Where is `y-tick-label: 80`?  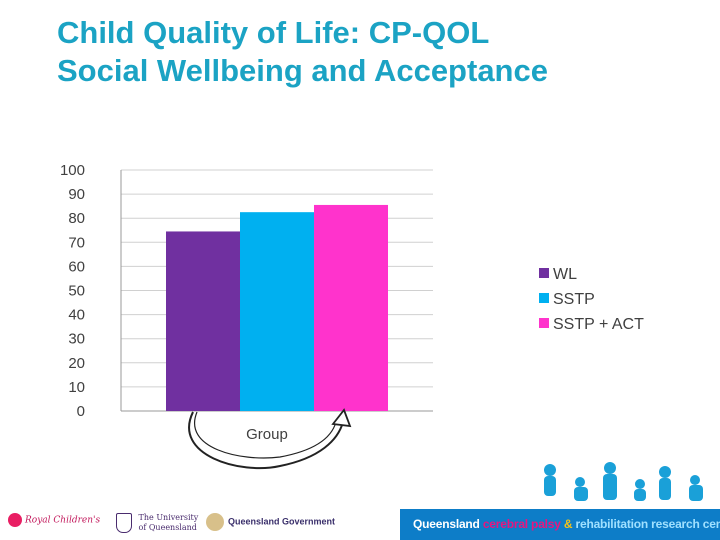
y-tick-label: 80 is located at coordinates (76, 218).